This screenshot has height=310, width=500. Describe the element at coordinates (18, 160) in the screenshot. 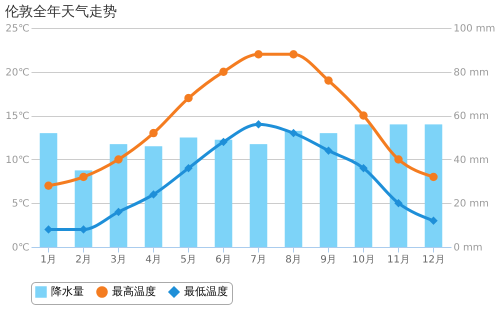

I see `y-tick-label: 10℃` at that location.